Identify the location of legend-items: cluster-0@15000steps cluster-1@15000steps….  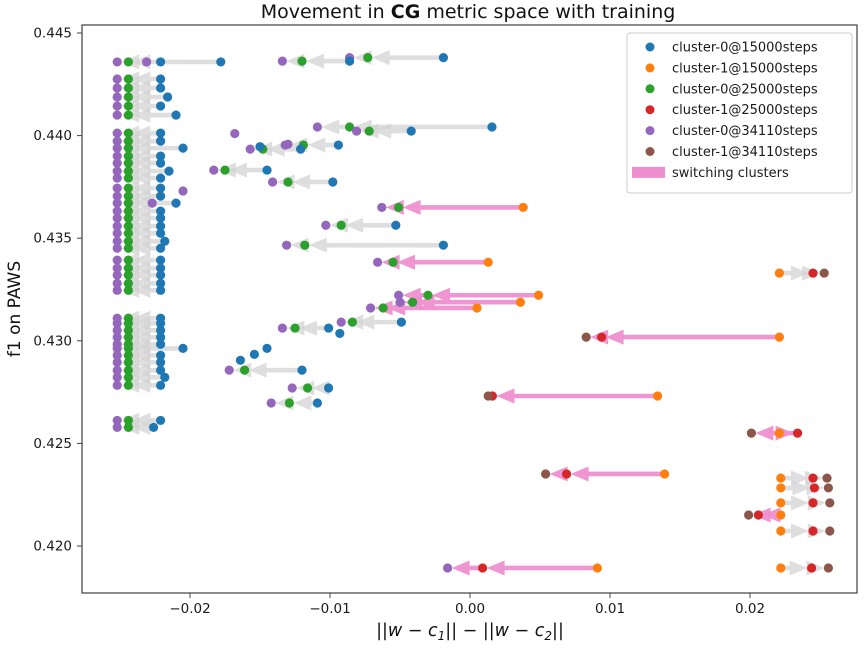
(725, 111).